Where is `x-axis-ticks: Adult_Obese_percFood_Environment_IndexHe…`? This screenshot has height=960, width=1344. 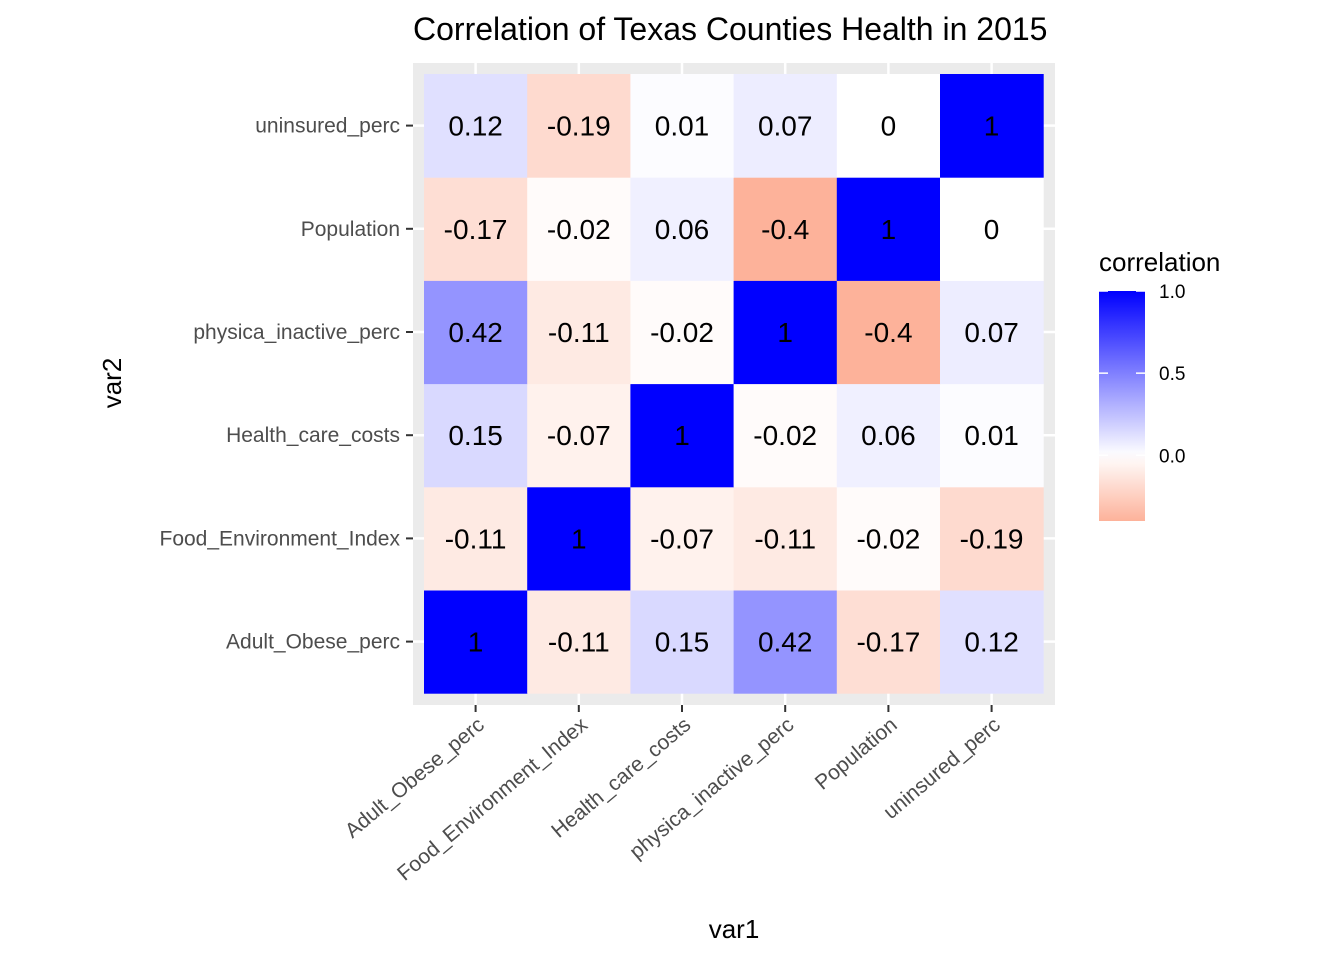
x-axis-ticks: Adult_Obese_percFood_Environment_IndexHe… is located at coordinates (673, 795).